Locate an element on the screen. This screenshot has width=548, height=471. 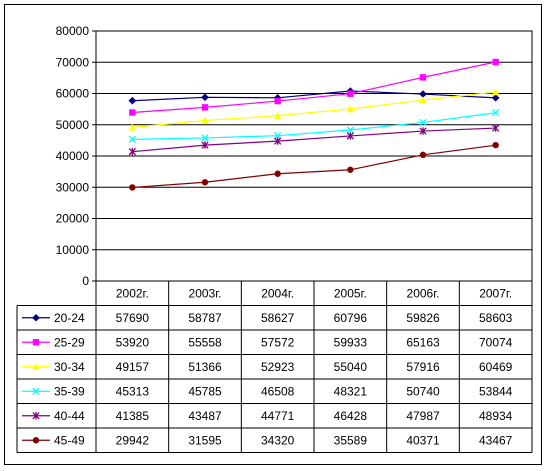
table-cell-value: 40371 is located at coordinates (423, 440).